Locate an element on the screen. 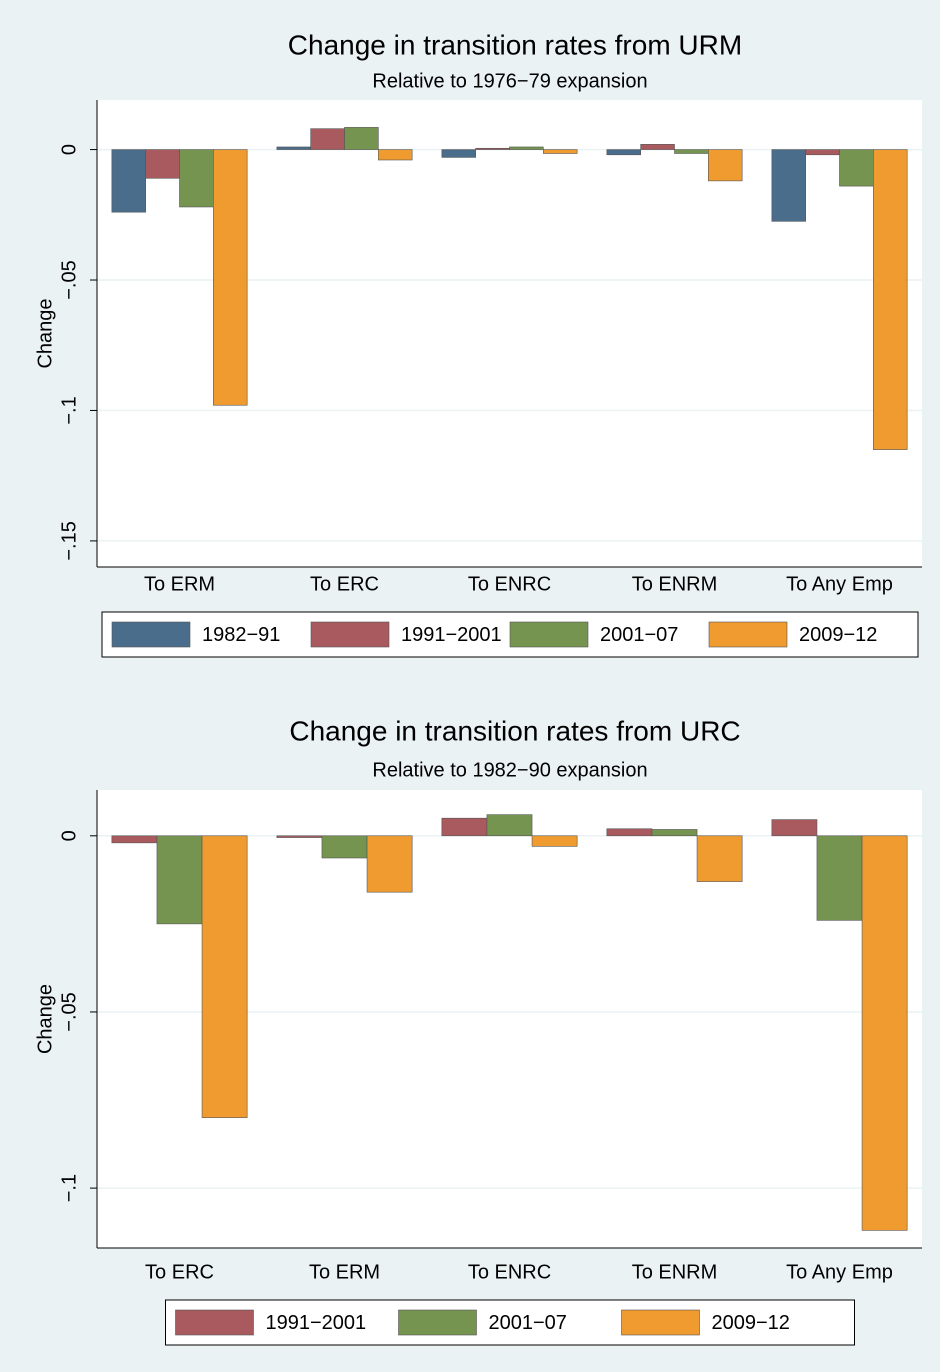 The width and height of the screenshot is (940, 1372). chart-subtitle: Relative to 1982−90 expansion is located at coordinates (509, 770).